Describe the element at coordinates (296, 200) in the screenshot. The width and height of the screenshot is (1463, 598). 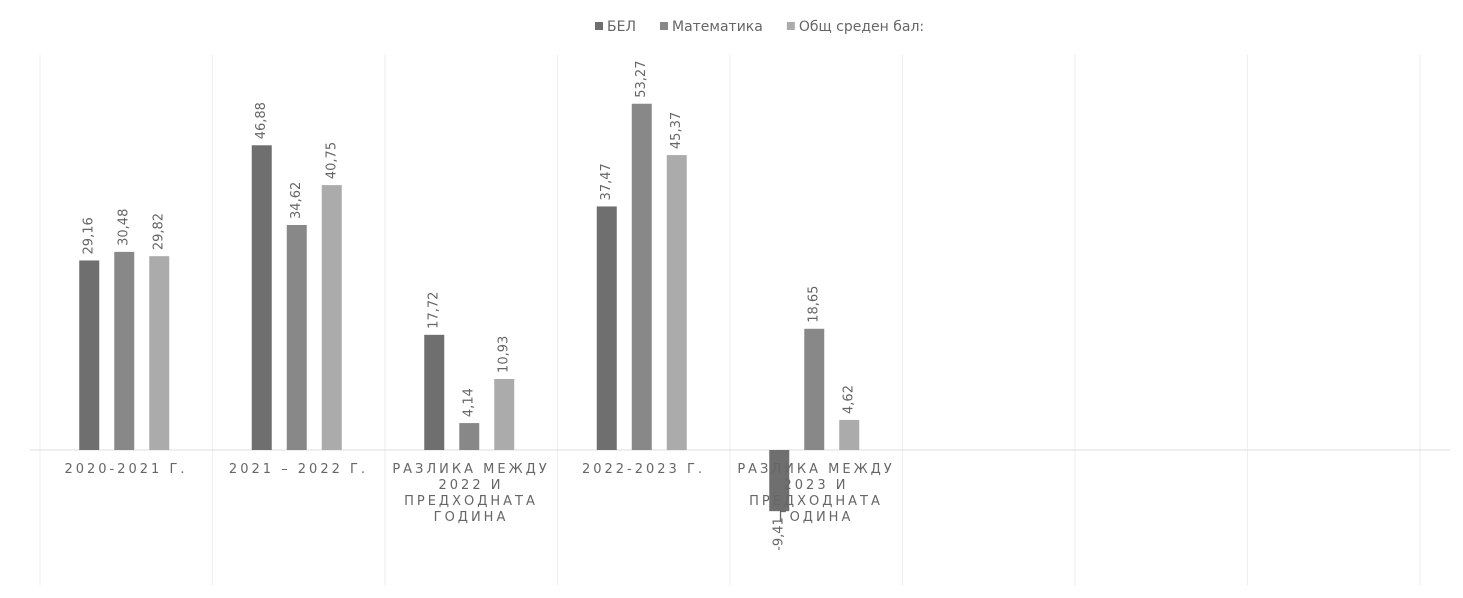
I see `data-label: 34,62` at that location.